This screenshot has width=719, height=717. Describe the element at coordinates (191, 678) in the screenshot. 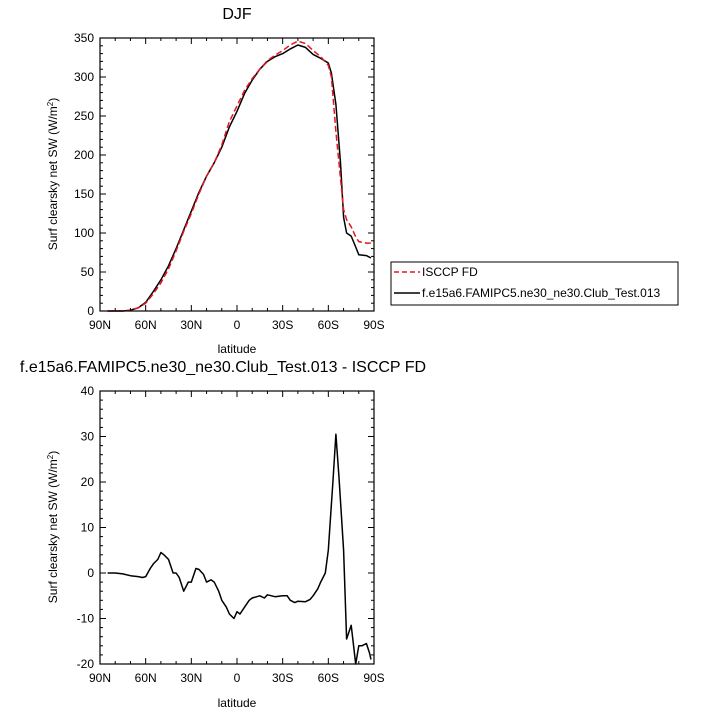

I see `bottom-xtick-label: 30N` at that location.